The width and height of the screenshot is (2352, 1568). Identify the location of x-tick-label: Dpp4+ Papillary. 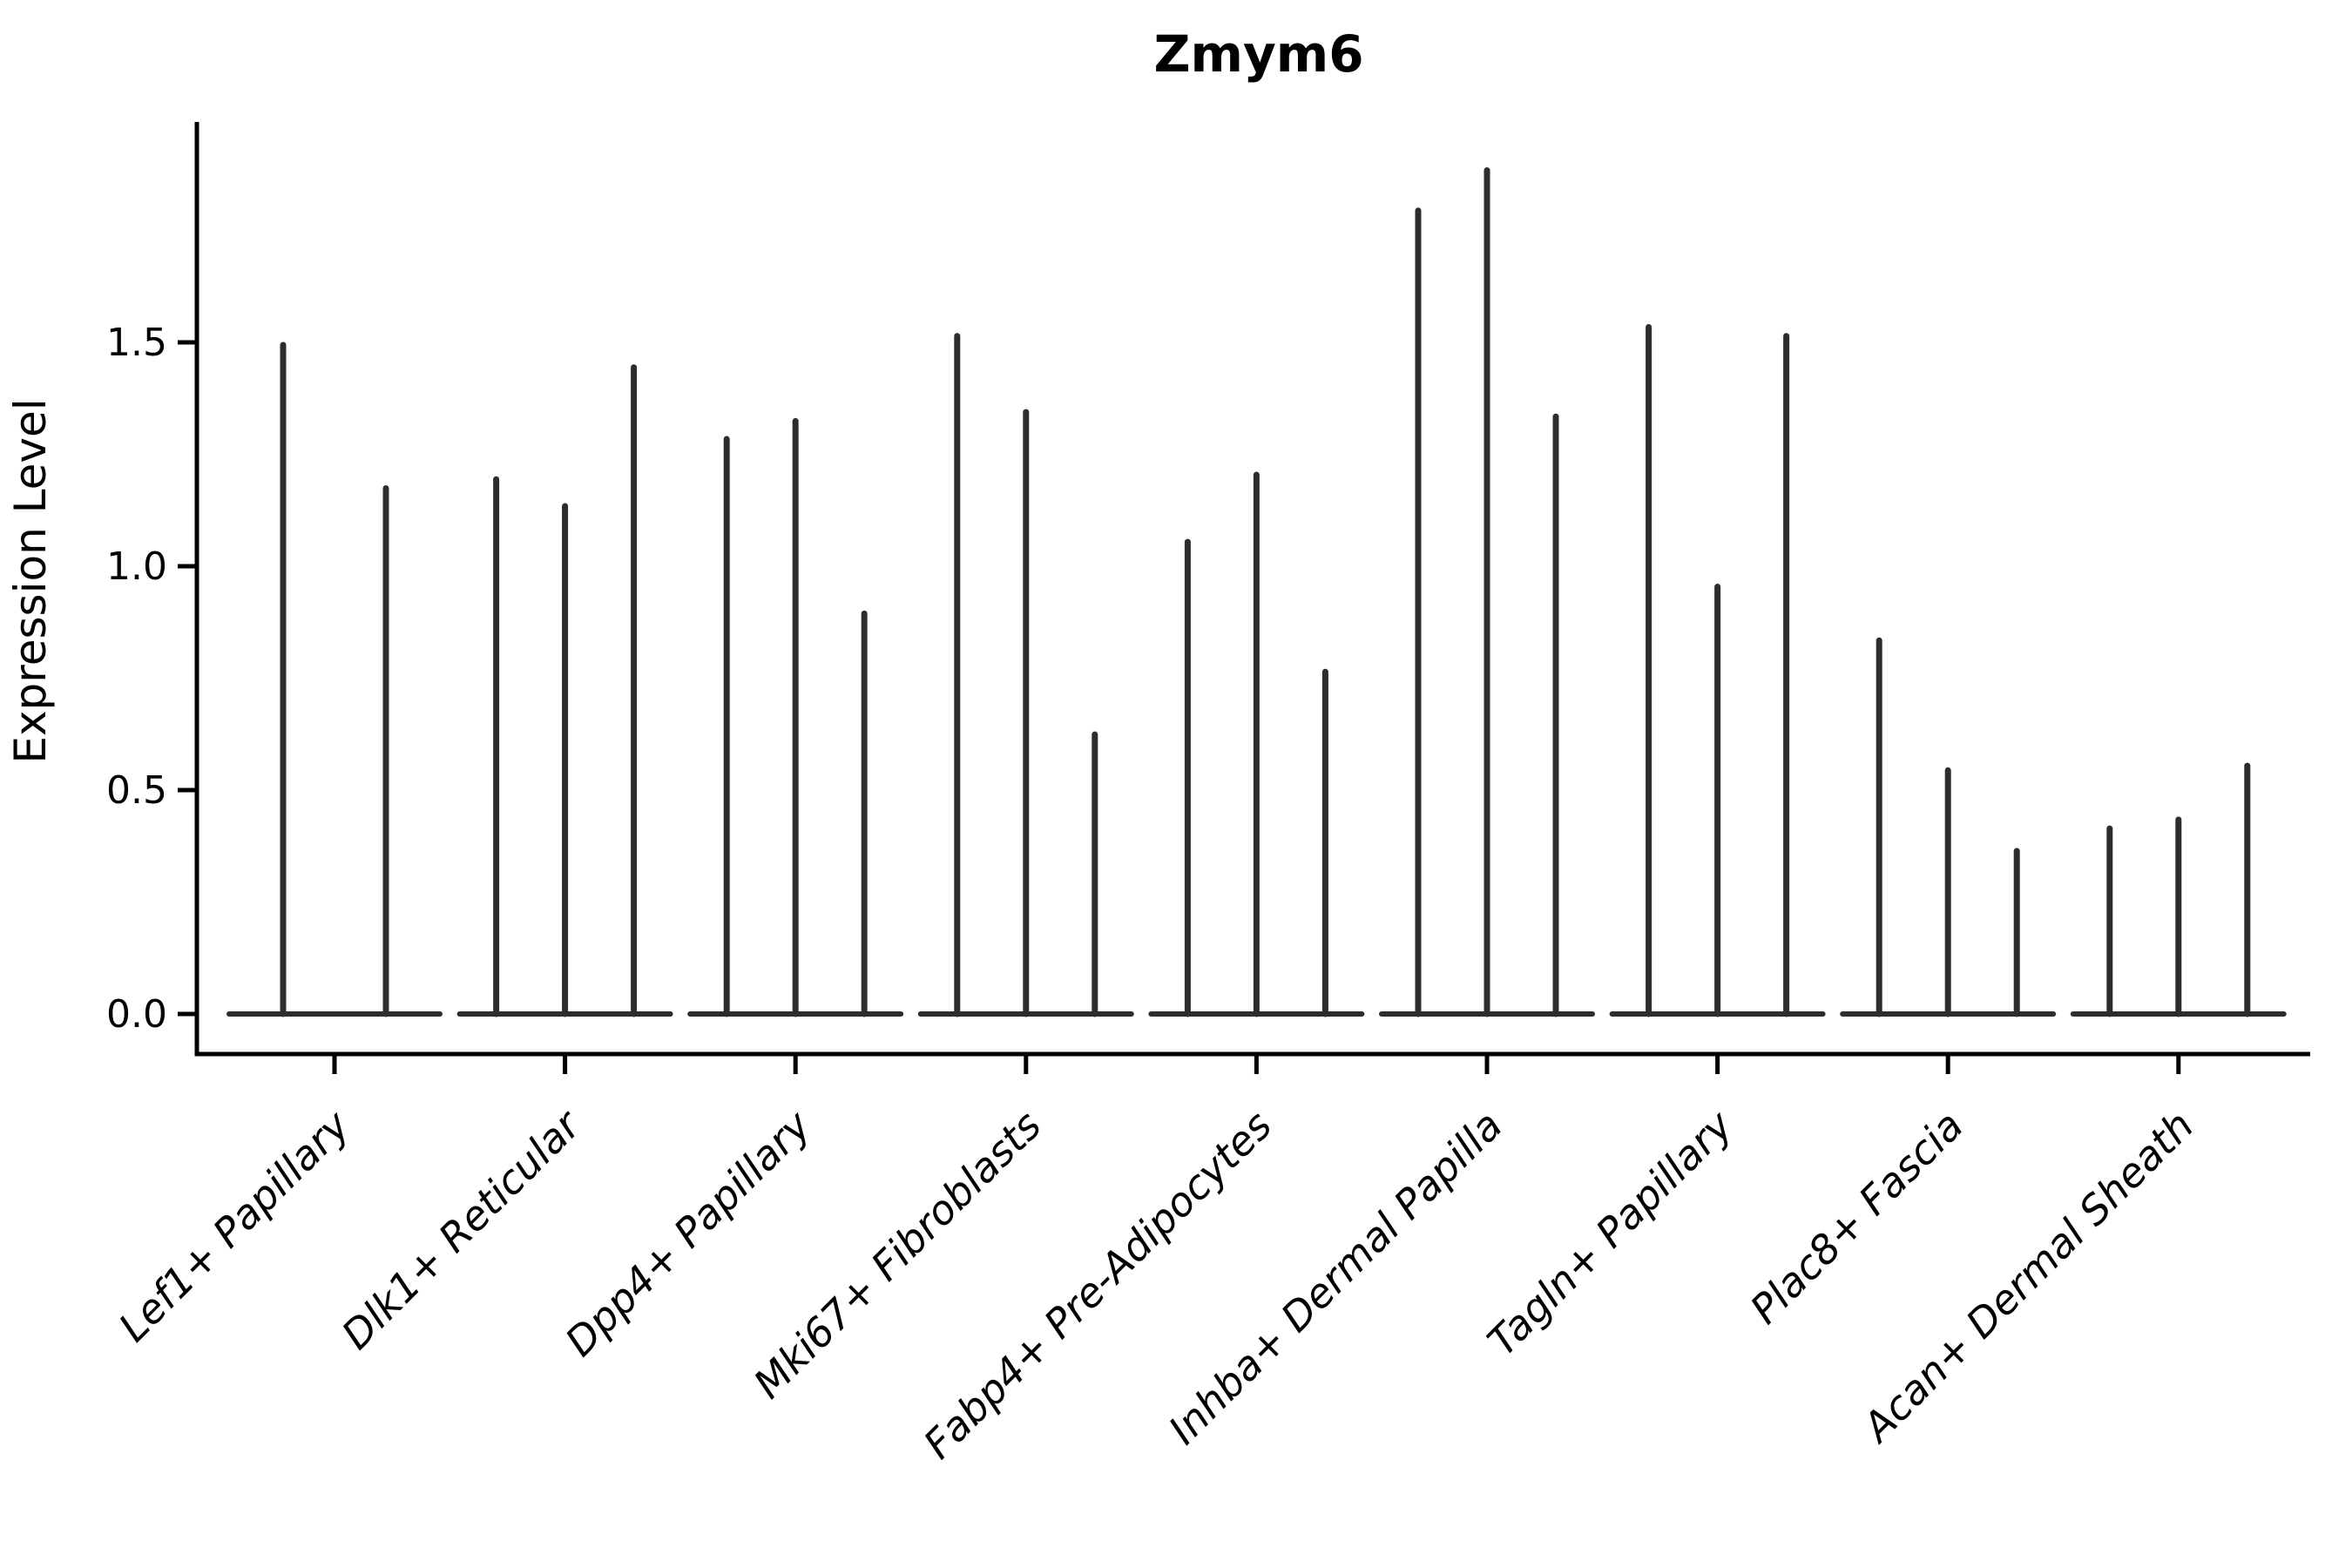
(688, 1233).